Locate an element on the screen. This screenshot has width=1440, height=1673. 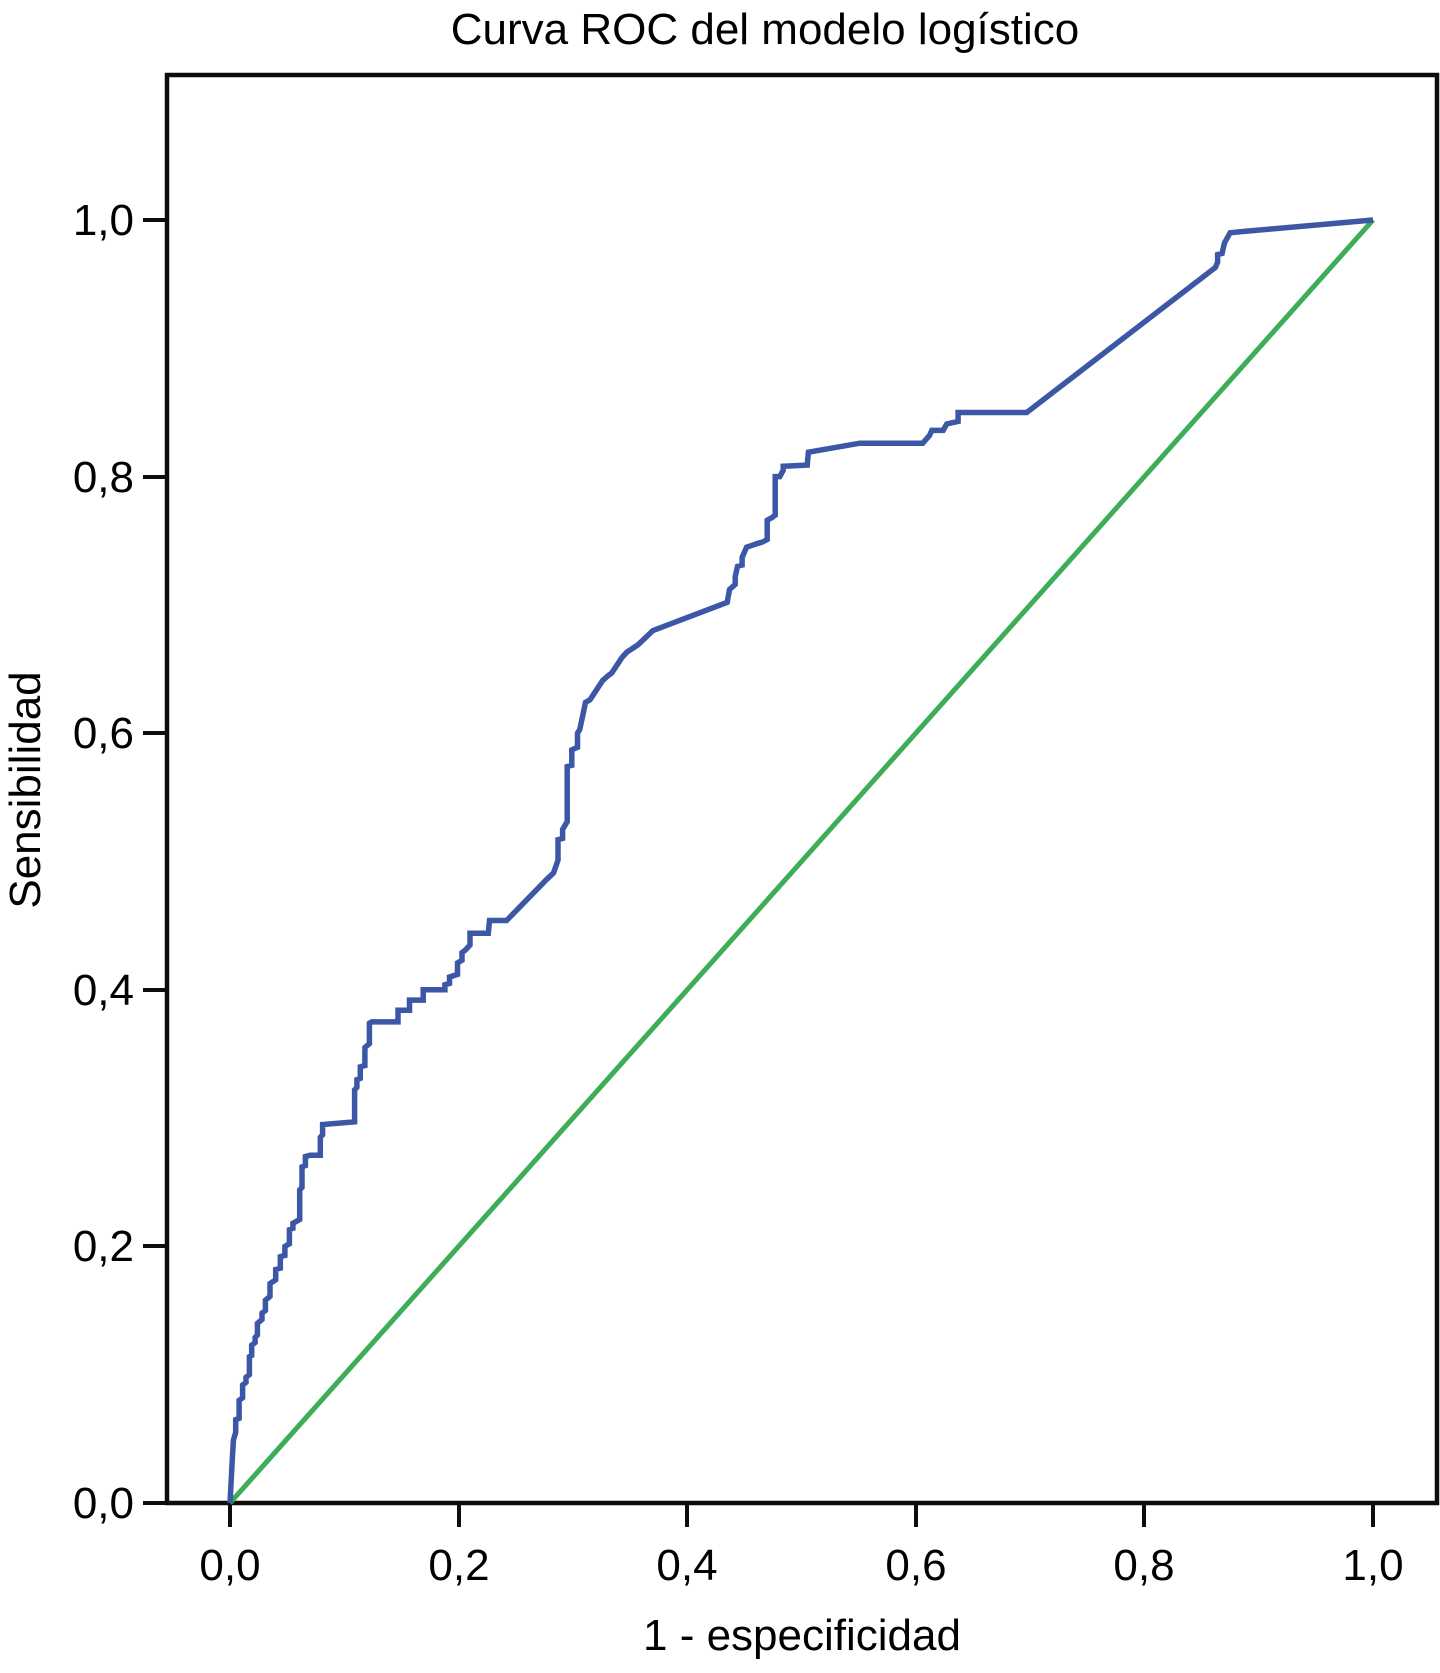
x-tick-label: 0,6 is located at coordinates (915, 1565).